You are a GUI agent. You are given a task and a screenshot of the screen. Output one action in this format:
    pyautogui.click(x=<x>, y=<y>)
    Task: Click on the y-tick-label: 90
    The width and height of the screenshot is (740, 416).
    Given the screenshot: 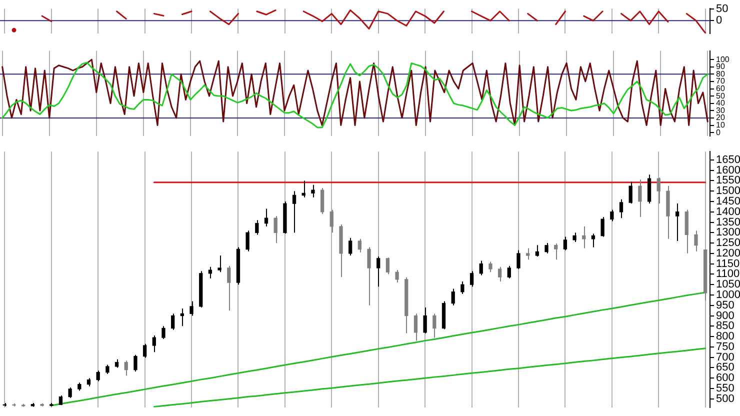 What is the action you would take?
    pyautogui.click(x=721, y=67)
    